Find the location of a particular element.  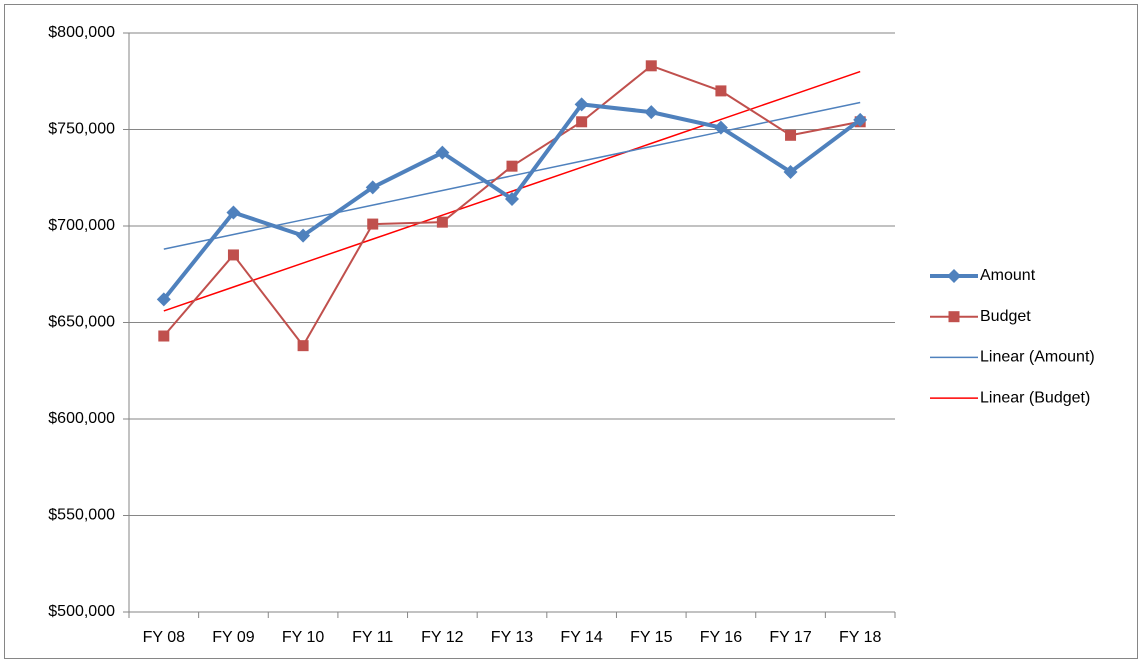

x-tick-label: FY 15 is located at coordinates (651, 637).